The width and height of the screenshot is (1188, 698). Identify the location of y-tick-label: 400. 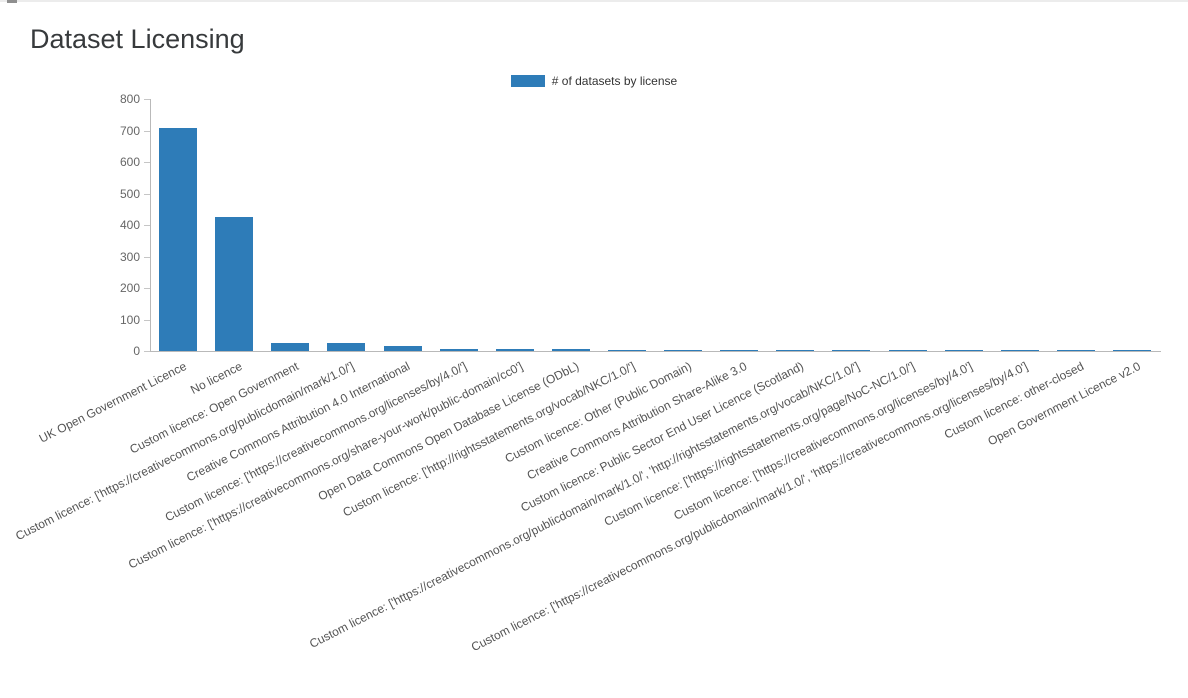
(129, 225).